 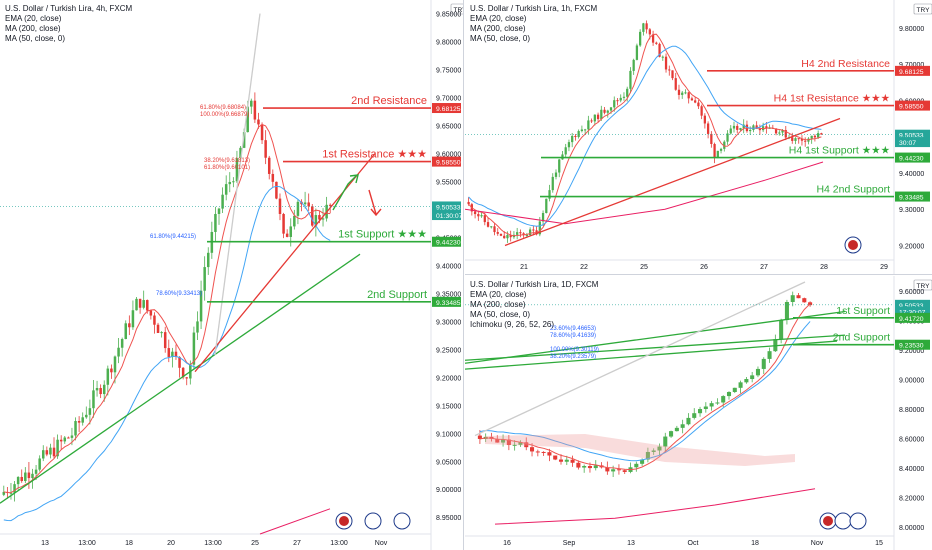 I want to click on fib-label: 61.80%(9.44215), so click(x=173, y=237).